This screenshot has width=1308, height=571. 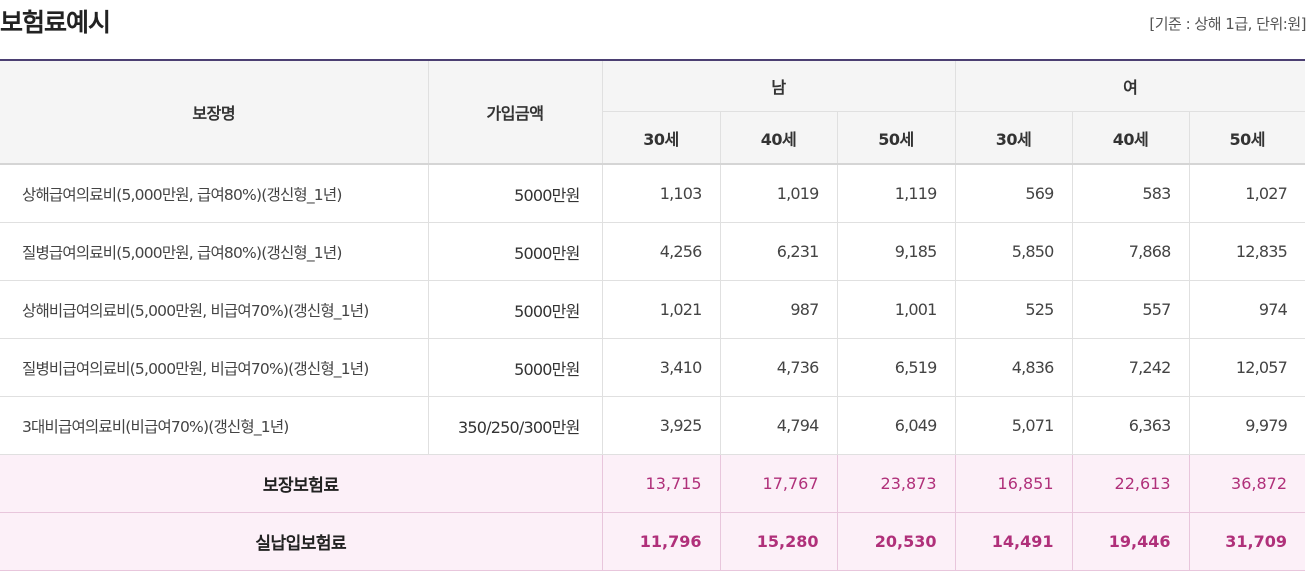 I want to click on premium-cell: 6,231, so click(x=778, y=251).